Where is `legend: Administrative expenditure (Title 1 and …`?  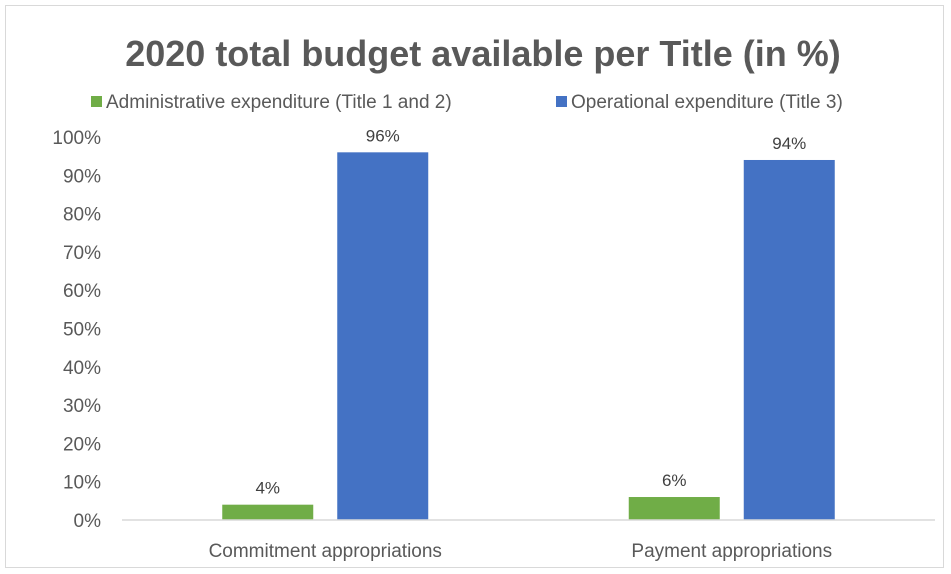
legend: Administrative expenditure (Title 1 and … is located at coordinates (467, 102).